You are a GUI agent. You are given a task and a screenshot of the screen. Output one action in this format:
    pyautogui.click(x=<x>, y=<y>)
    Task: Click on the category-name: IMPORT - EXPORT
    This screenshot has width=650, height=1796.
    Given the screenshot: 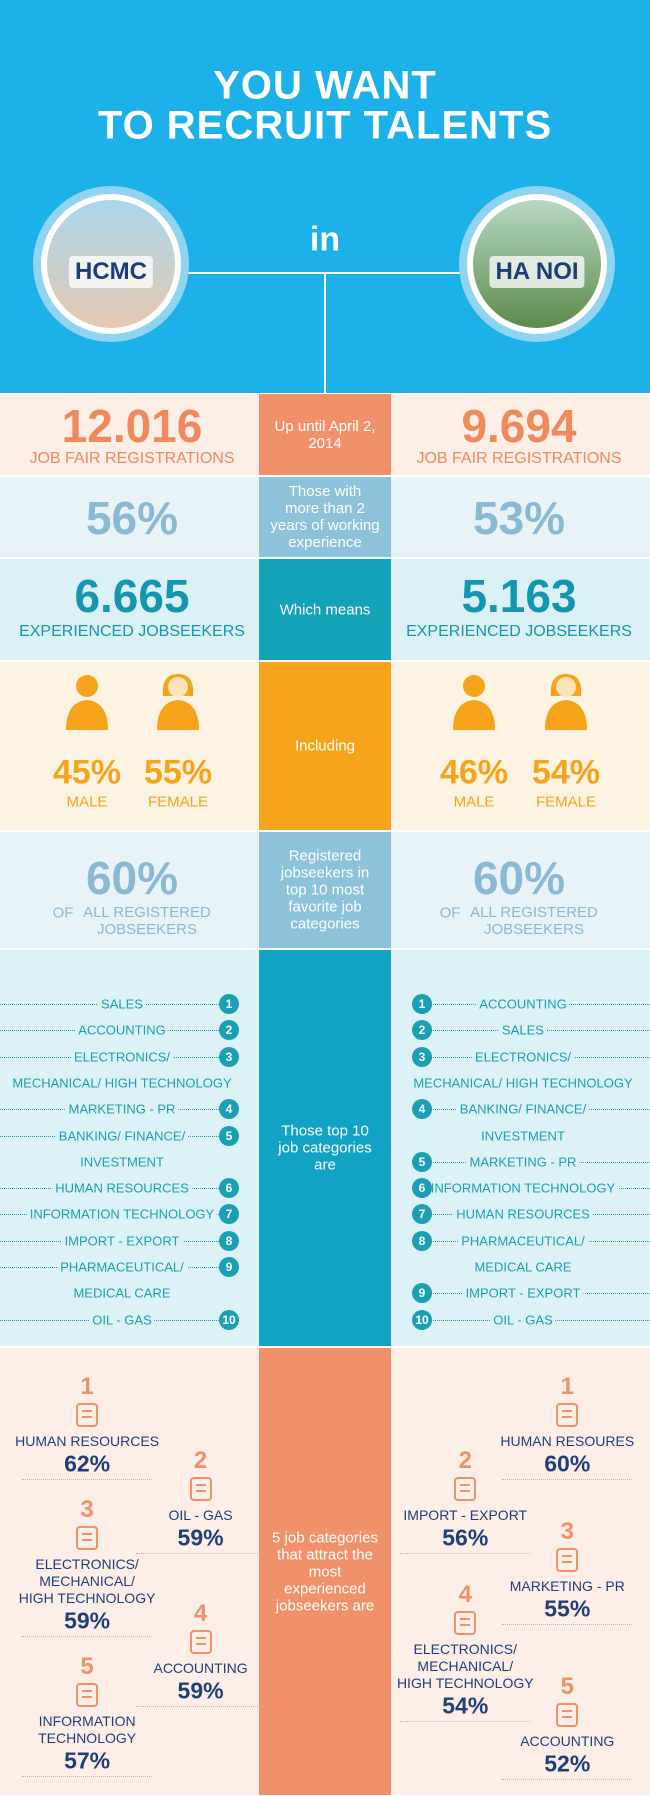 What is the action you would take?
    pyautogui.click(x=465, y=1515)
    